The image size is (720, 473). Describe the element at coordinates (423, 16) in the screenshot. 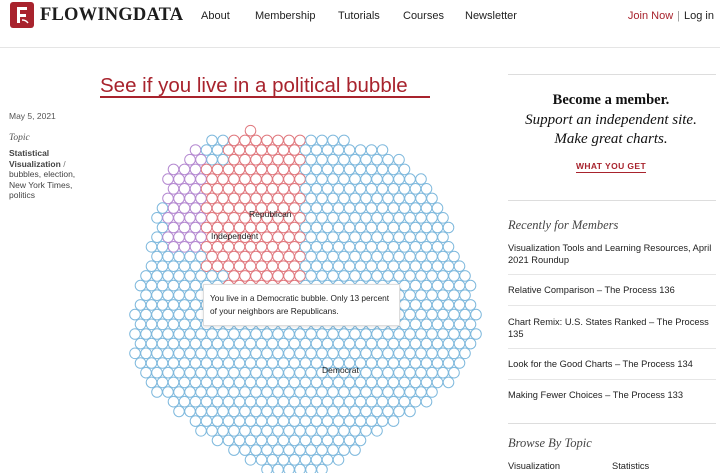

I see `nav-courses: Courses` at that location.